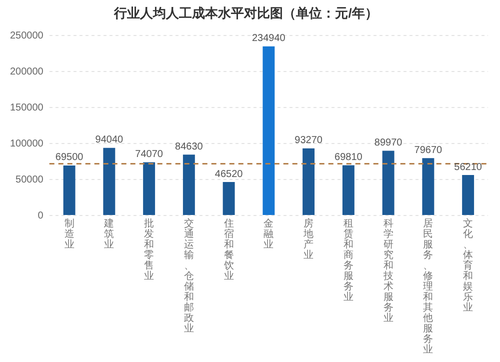 The image size is (500, 362). What do you see at coordinates (348, 158) in the screenshot?
I see `data-label: 69810` at bounding box center [348, 158].